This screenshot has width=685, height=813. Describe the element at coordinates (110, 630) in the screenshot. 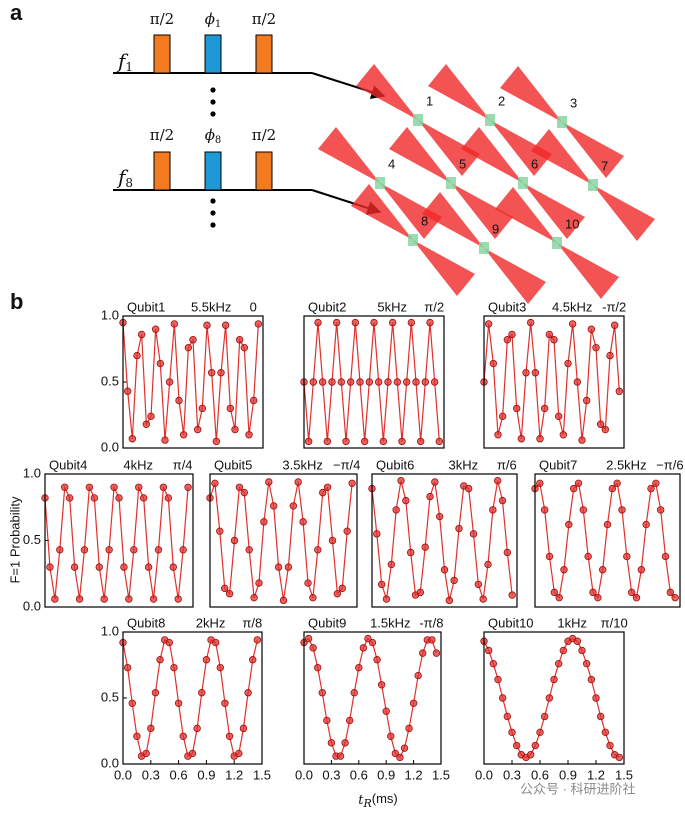

I see `y-tick-label: 1.0` at that location.